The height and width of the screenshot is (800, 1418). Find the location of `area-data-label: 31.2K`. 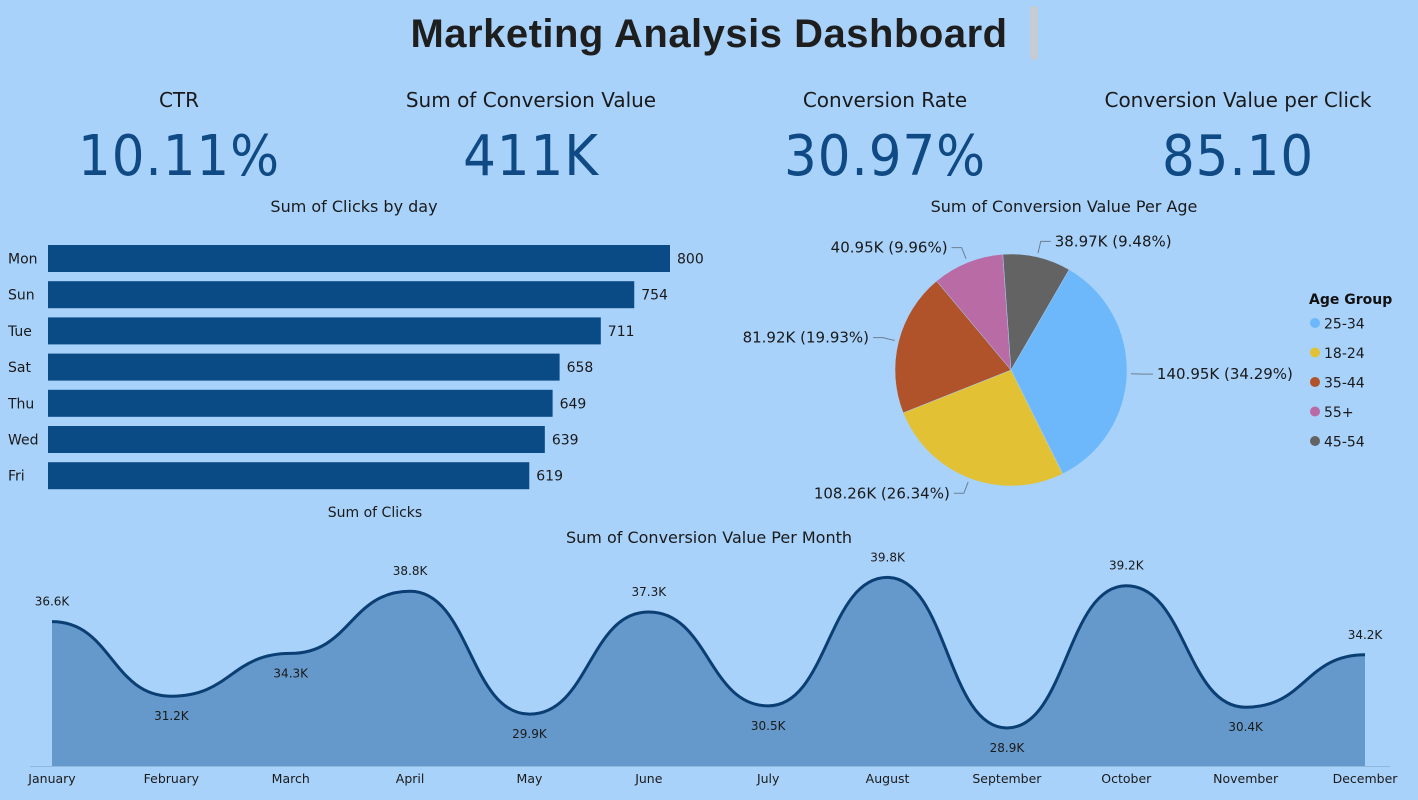

area-data-label: 31.2K is located at coordinates (172, 716).